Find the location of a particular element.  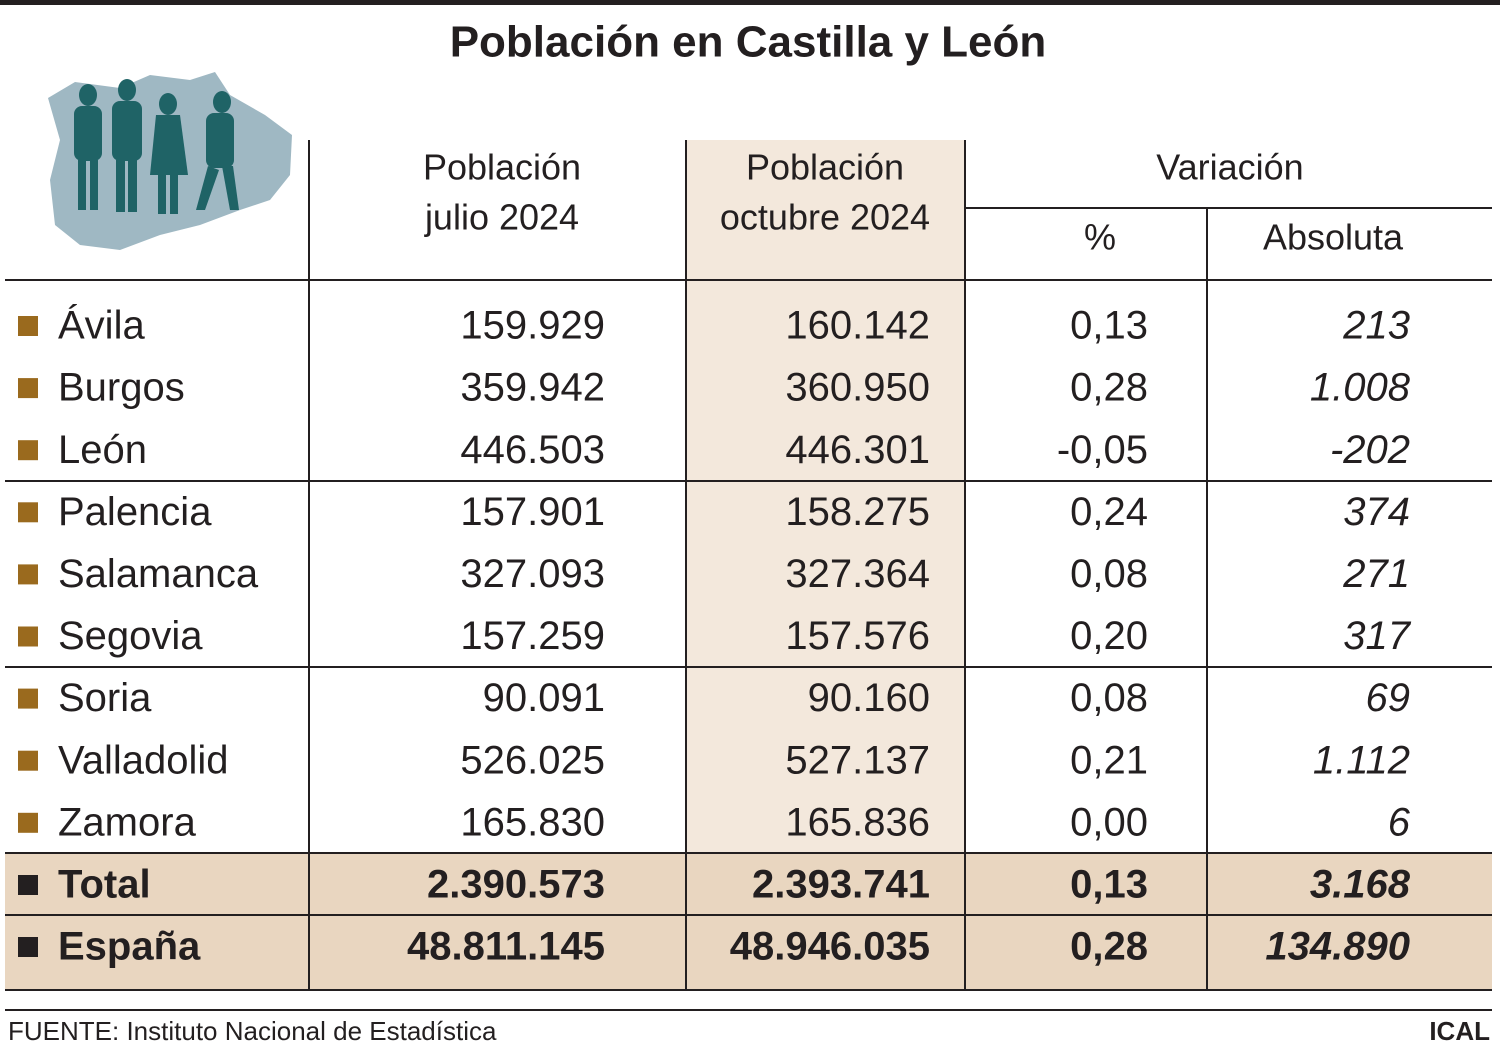

row-label: España is located at coordinates (129, 947).